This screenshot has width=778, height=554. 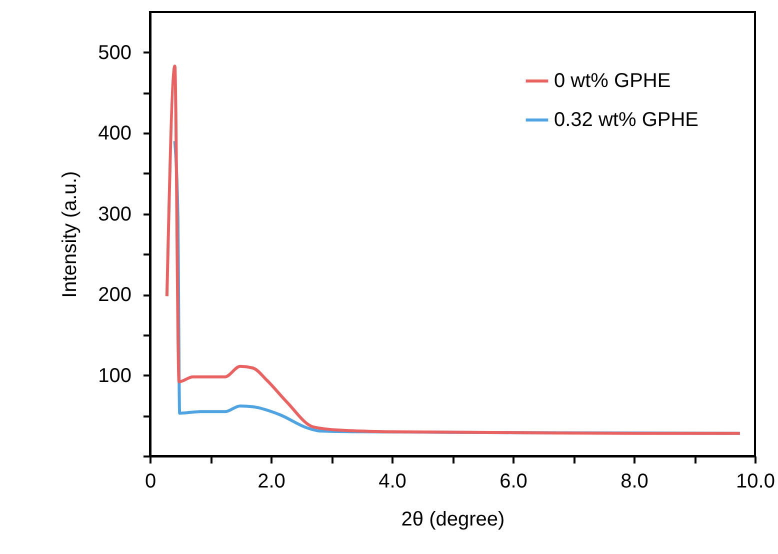 What do you see at coordinates (115, 214) in the screenshot?
I see `y-tick-label: 300` at bounding box center [115, 214].